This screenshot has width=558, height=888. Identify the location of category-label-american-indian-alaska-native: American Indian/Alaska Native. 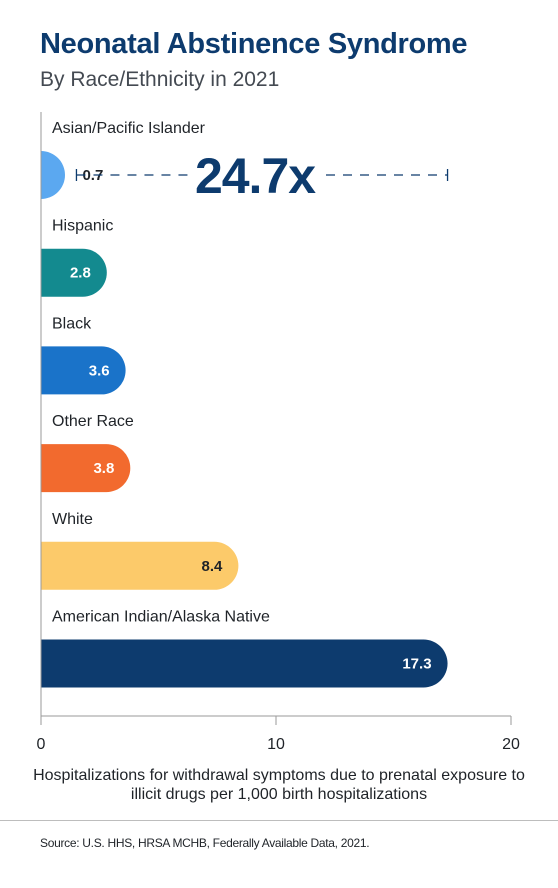
(161, 617).